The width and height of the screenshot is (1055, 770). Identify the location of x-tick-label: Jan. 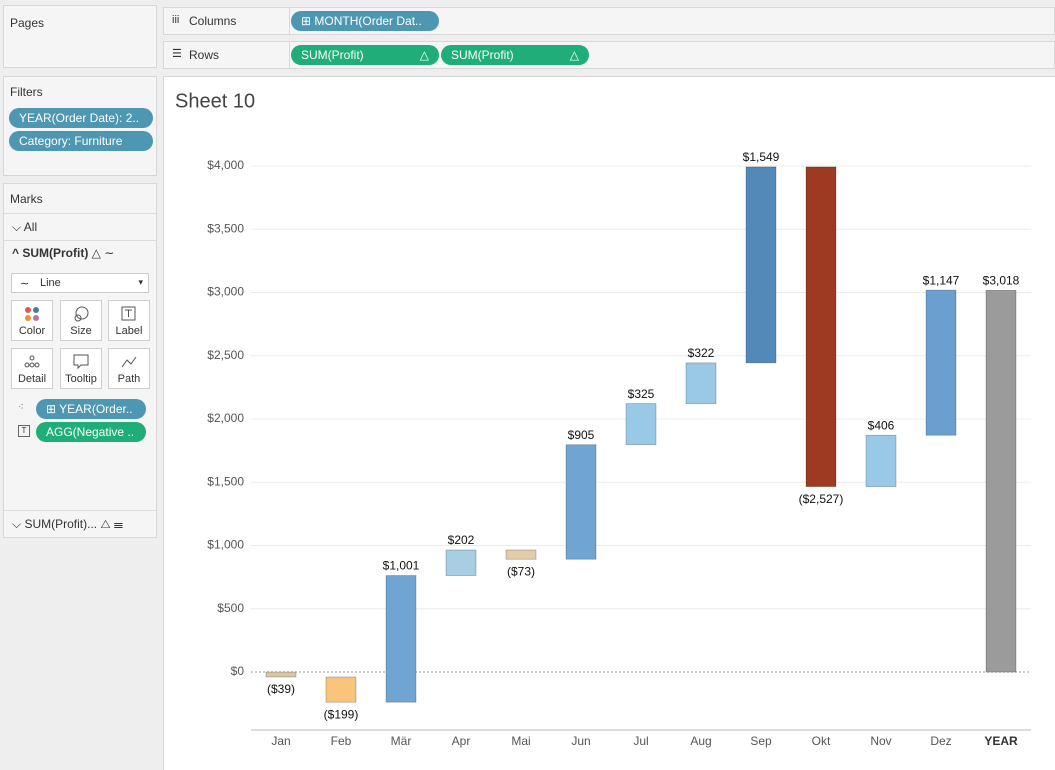
(280, 741).